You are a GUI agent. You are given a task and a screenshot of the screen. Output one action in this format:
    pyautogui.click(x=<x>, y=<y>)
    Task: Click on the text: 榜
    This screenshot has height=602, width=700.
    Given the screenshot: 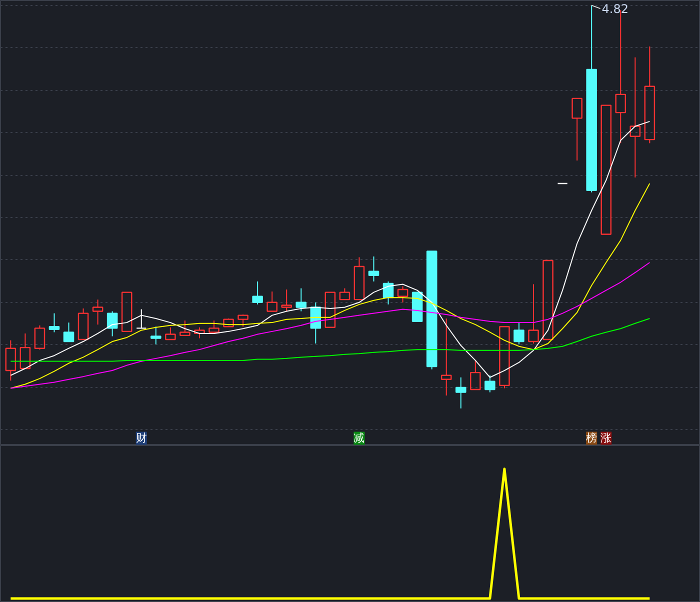 What is the action you would take?
    pyautogui.click(x=592, y=438)
    